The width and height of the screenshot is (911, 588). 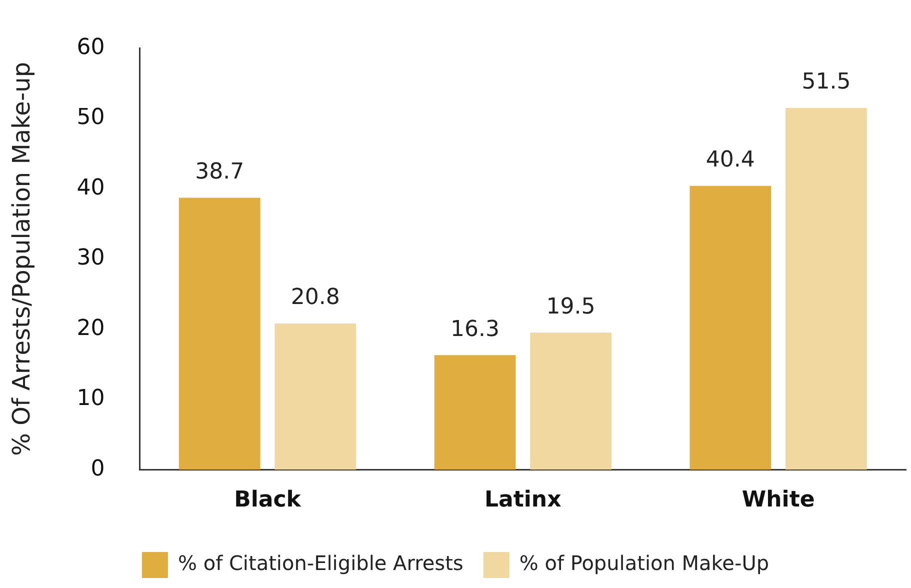 What do you see at coordinates (90, 117) in the screenshot?
I see `y-tick-label: 50` at bounding box center [90, 117].